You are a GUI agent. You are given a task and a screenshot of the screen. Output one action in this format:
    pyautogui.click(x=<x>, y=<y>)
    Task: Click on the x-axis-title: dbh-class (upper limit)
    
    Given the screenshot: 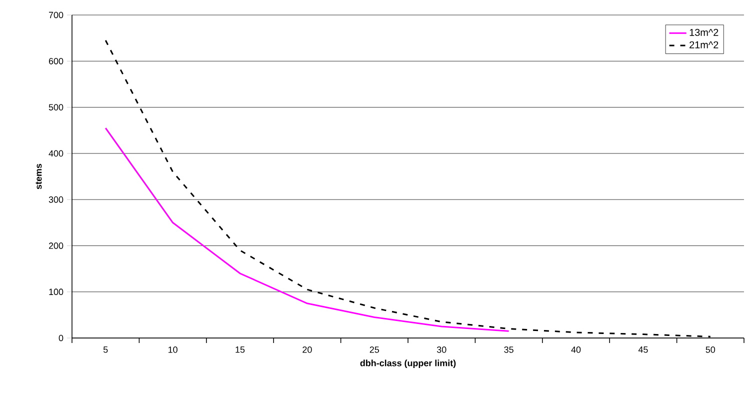 What is the action you would take?
    pyautogui.click(x=408, y=364)
    